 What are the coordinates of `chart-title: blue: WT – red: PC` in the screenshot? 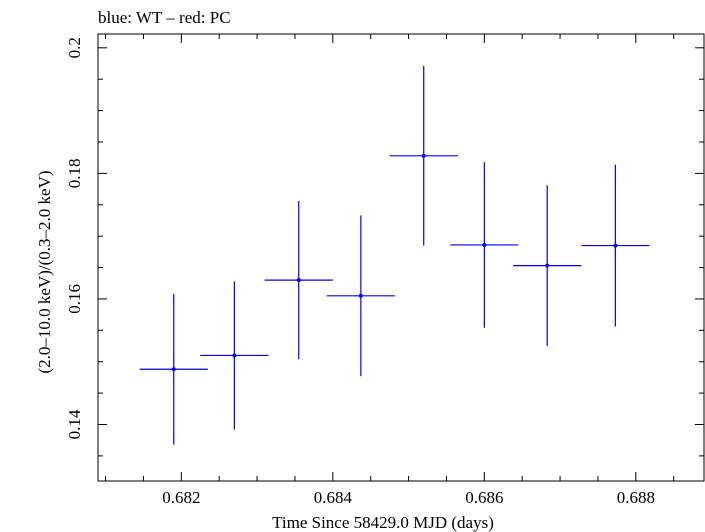 It's located at (164, 17).